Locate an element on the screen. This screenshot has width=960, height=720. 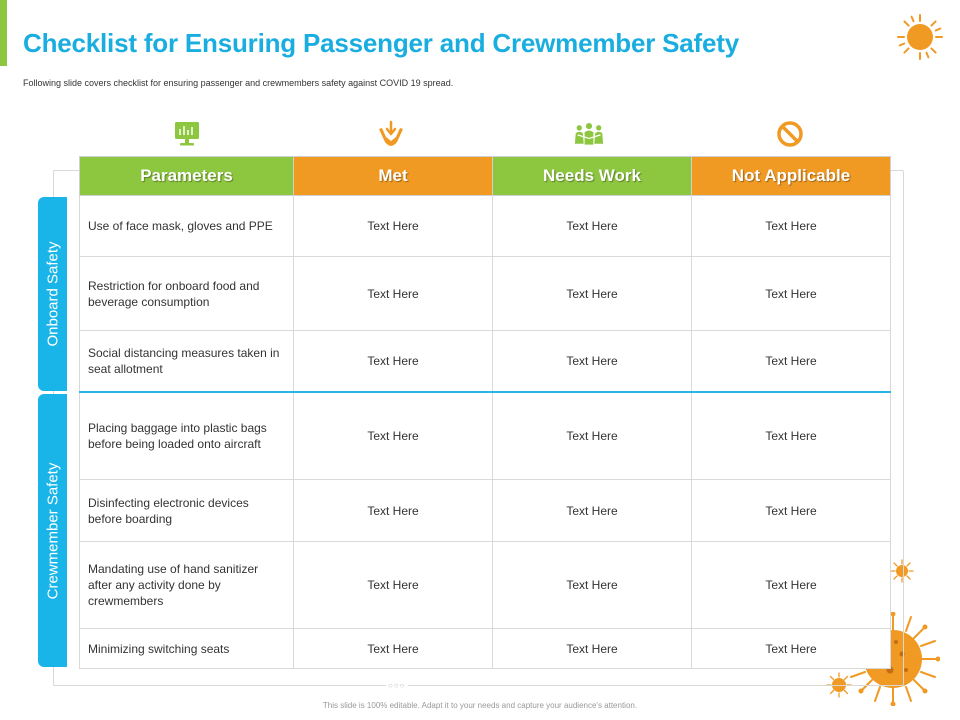
section-tab-crewmember-safety: Crewmember Safety is located at coordinates (52, 530).